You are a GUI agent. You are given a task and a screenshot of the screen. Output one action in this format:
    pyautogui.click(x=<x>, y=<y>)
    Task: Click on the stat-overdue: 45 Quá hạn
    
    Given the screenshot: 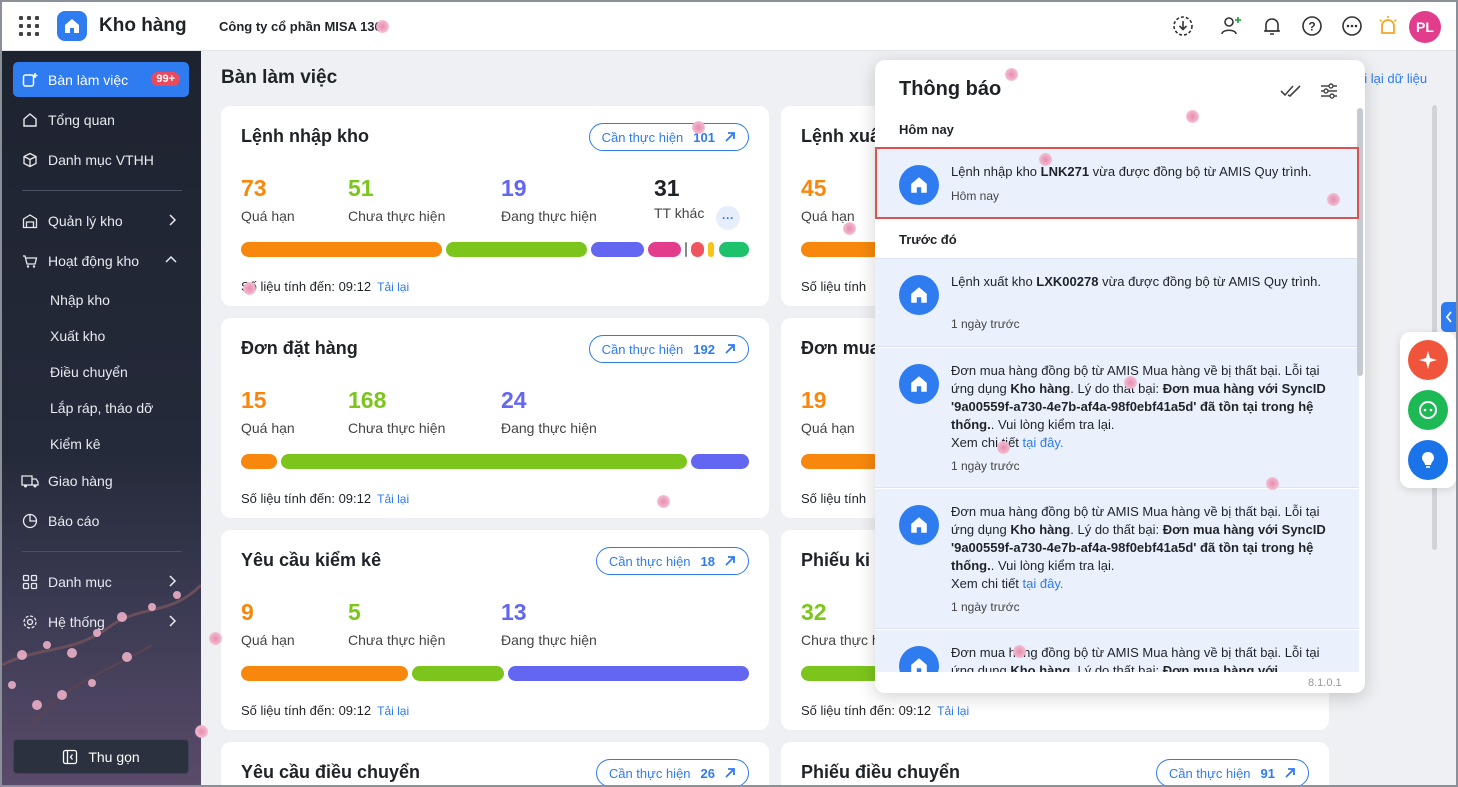 What is the action you would take?
    pyautogui.click(x=828, y=199)
    